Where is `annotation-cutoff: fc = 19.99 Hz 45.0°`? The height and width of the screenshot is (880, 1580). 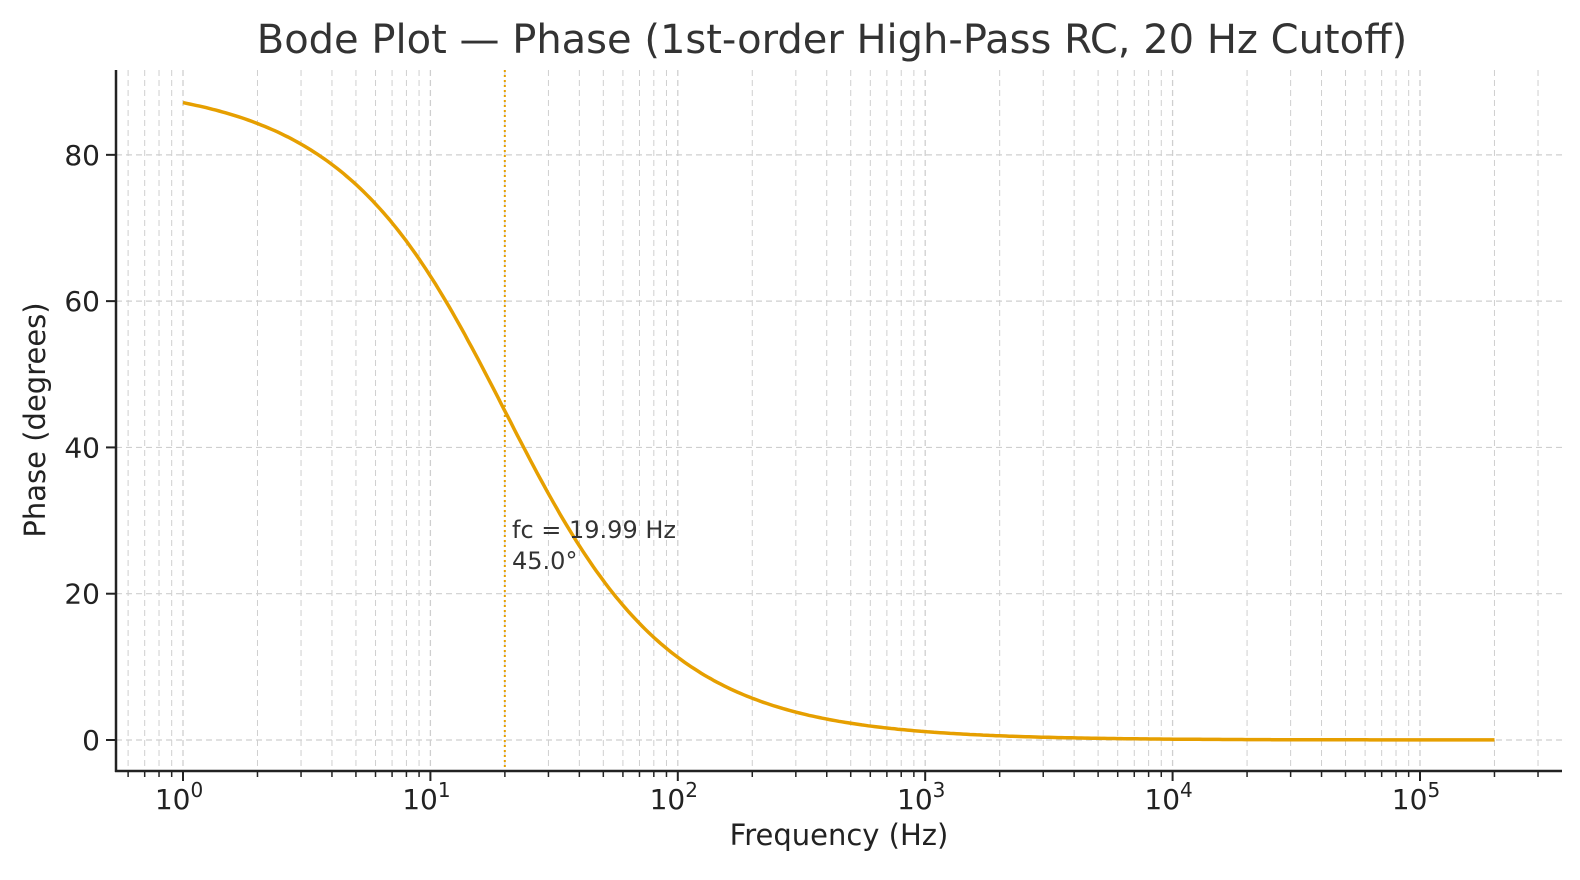
annotation-cutoff: fc = 19.99 Hz 45.0° is located at coordinates (598, 545).